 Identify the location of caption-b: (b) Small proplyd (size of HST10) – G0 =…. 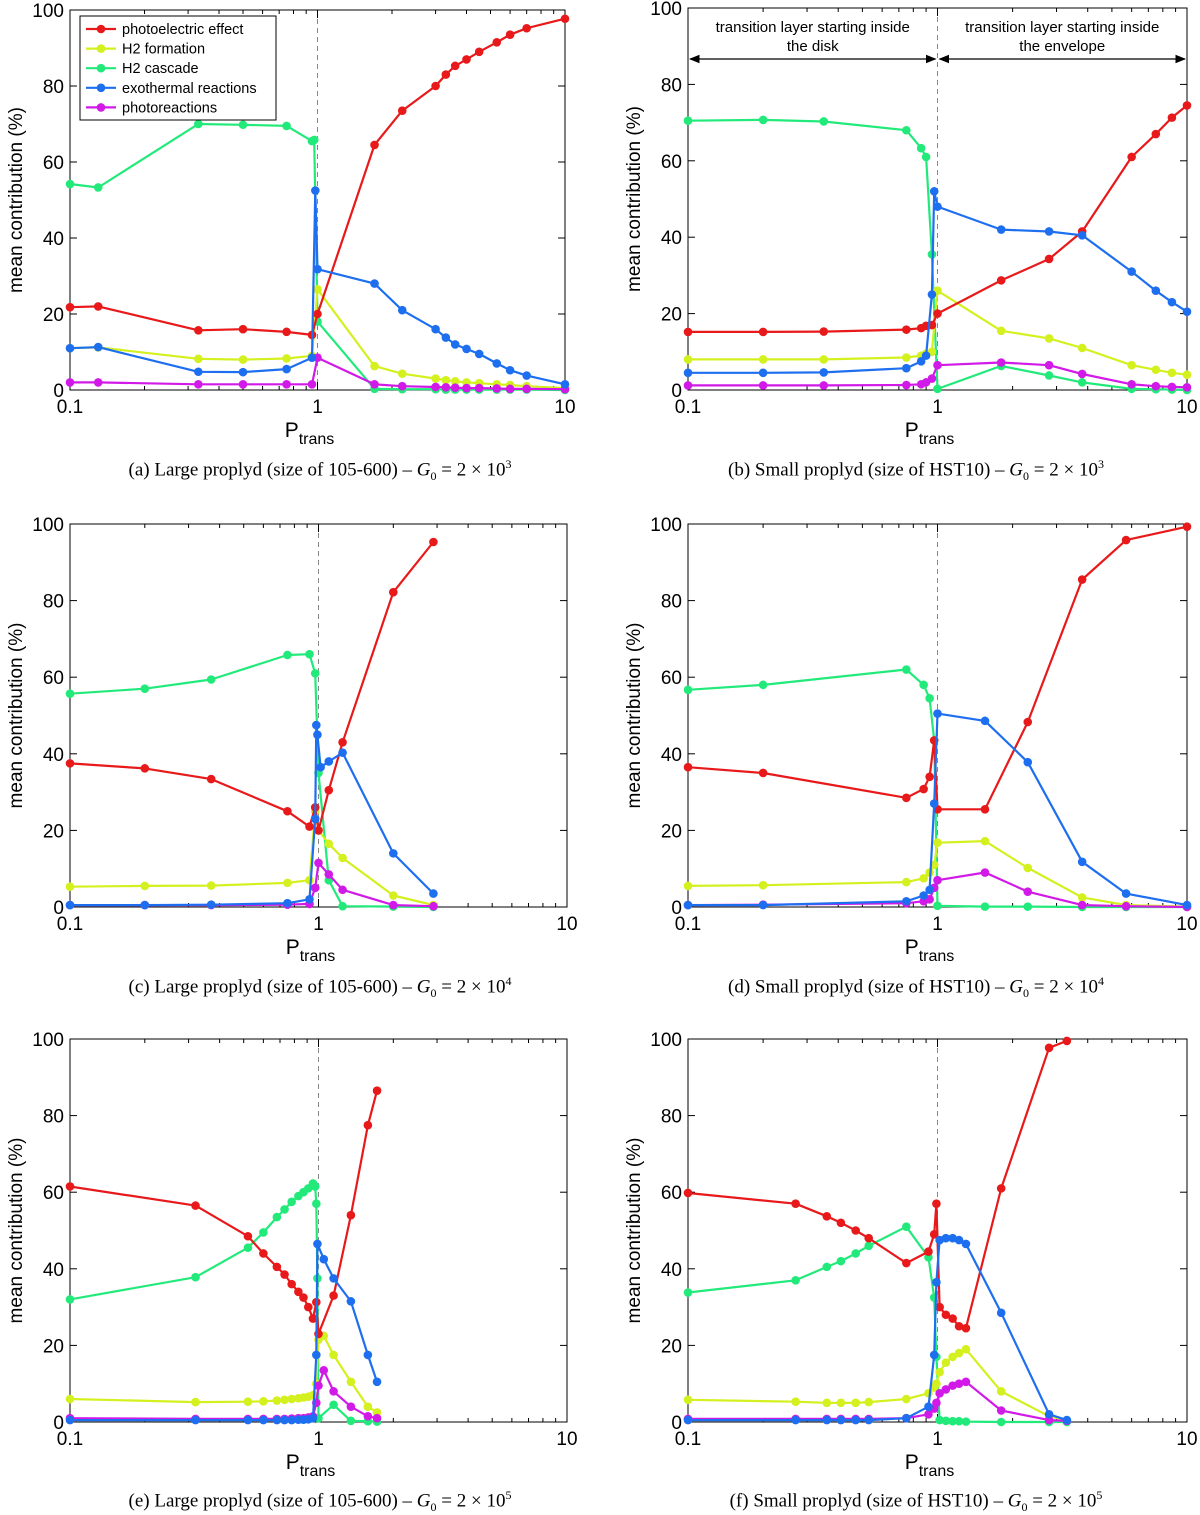
(916, 470).